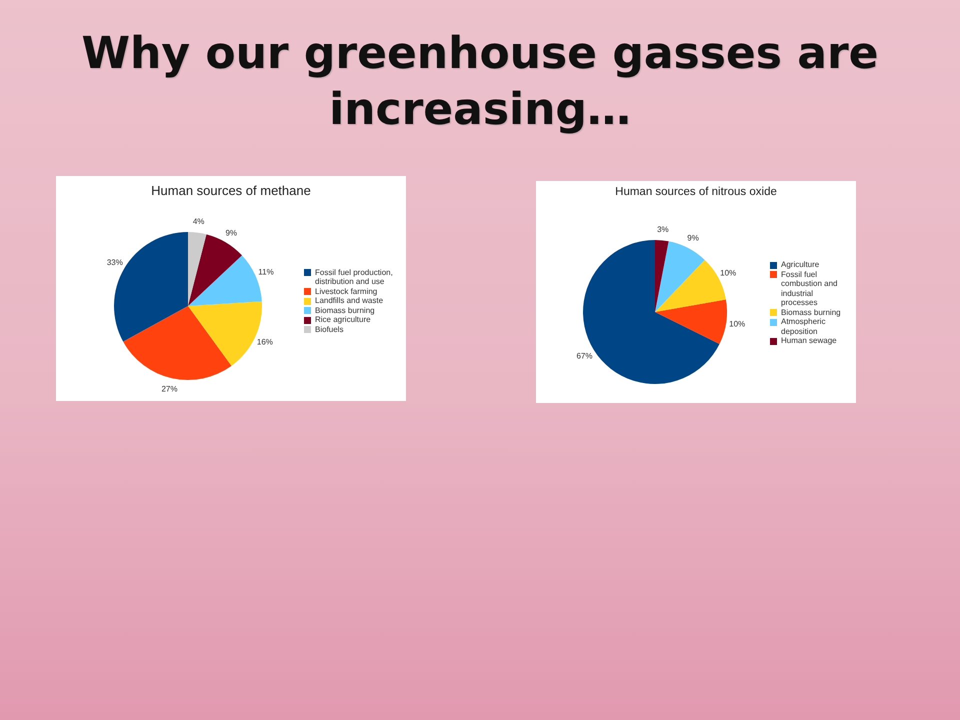  I want to click on chart-title: Human sources of nitrous oxide, so click(696, 192).